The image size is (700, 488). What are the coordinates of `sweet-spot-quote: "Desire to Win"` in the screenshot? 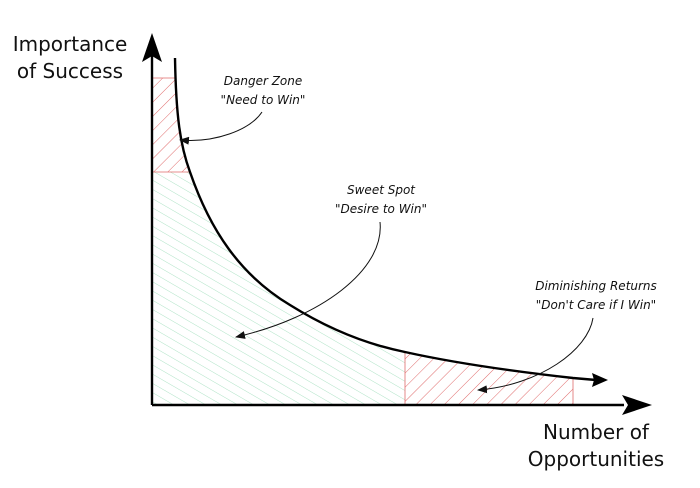 It's located at (381, 209).